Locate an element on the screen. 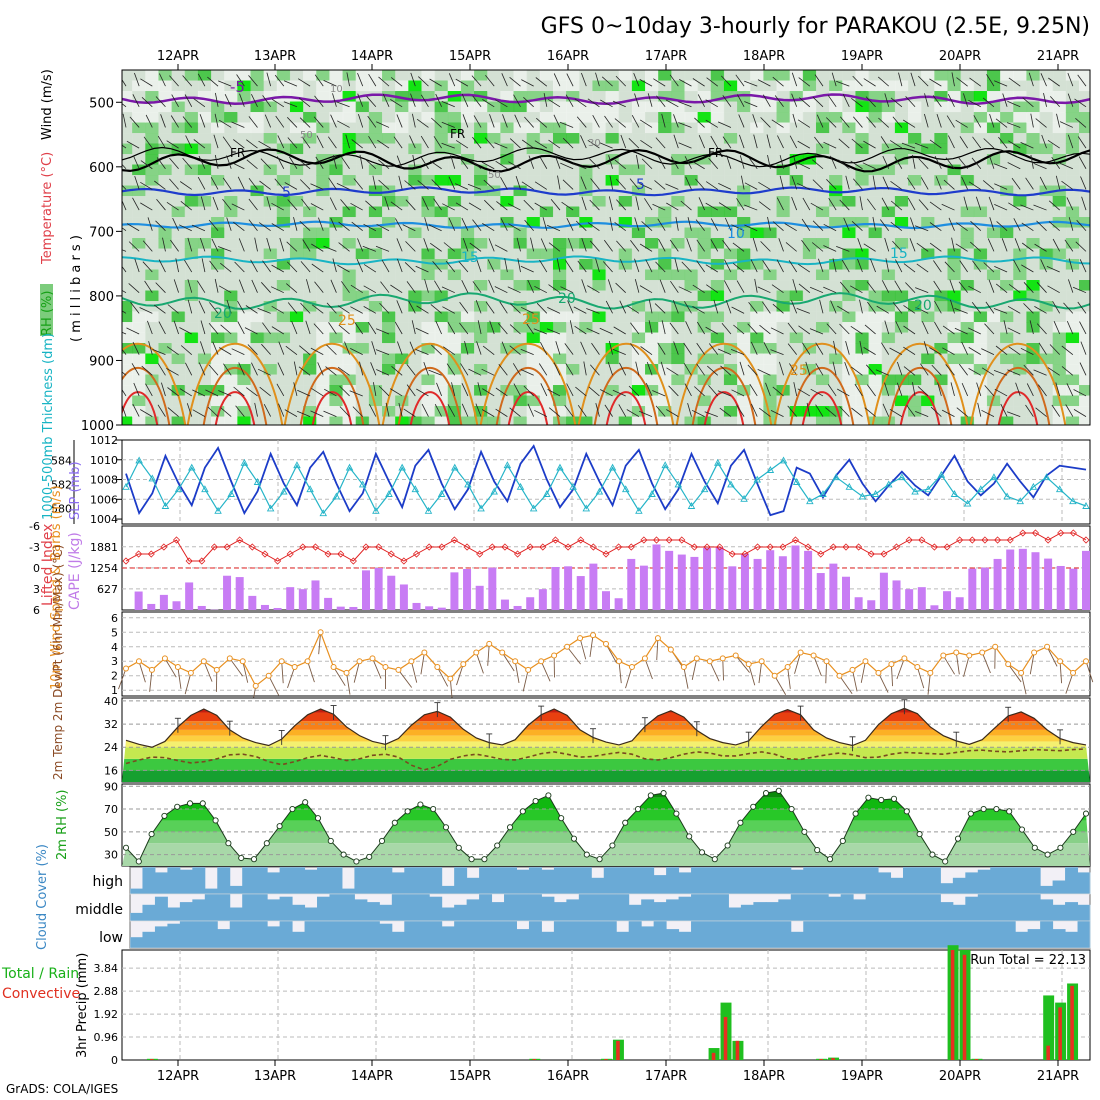 This screenshot has height=1100, width=1100. isotherm-line is located at coordinates (1018, 396).